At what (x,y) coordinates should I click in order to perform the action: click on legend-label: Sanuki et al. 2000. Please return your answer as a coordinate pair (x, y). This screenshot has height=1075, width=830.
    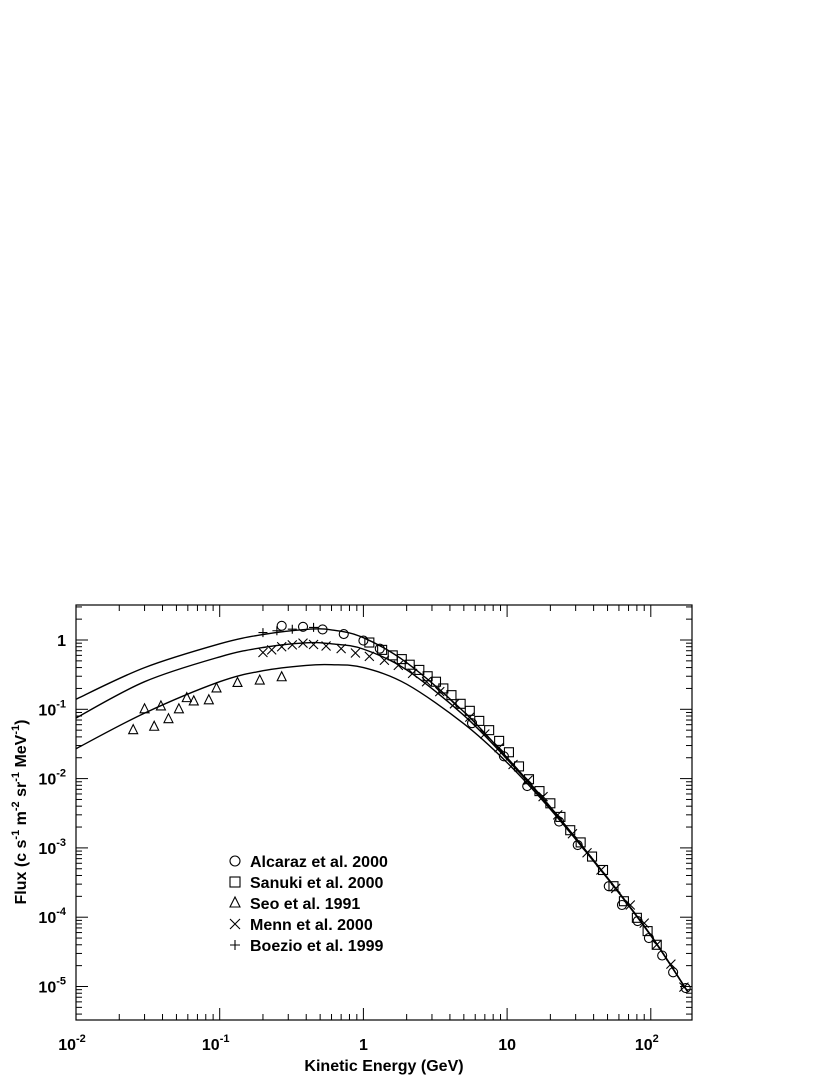
    Looking at the image, I should click on (317, 883).